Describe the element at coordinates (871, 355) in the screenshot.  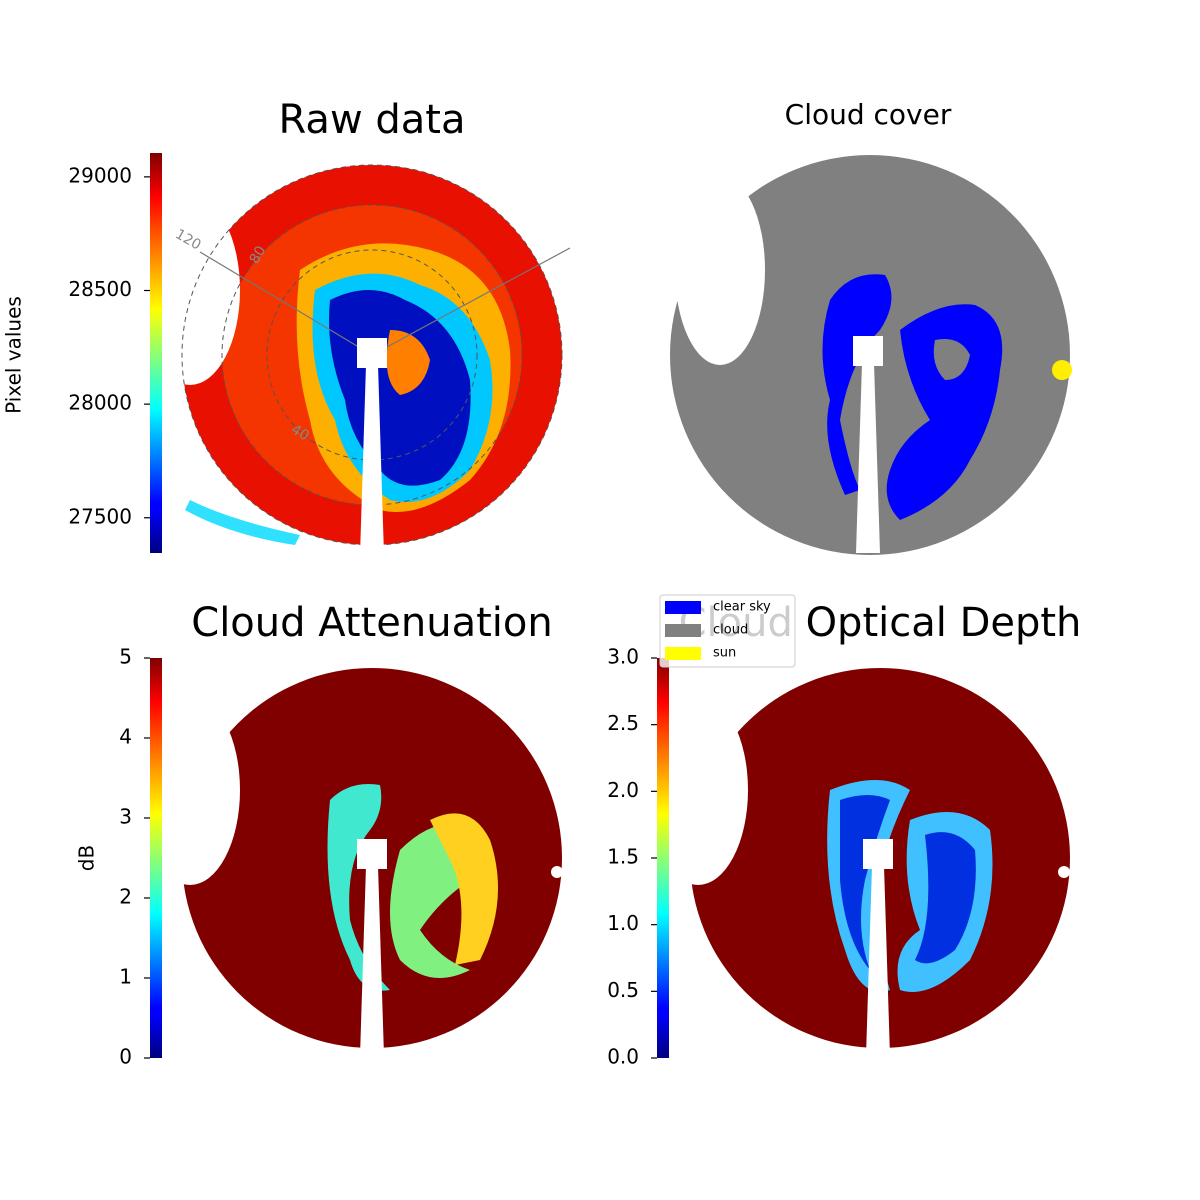
I see `cloud-cover-image` at that location.